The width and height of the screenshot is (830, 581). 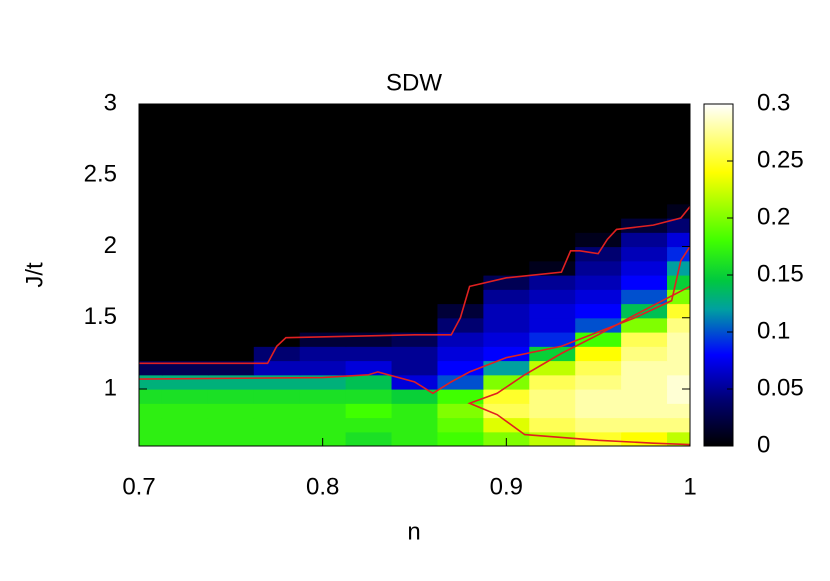 I want to click on y-tick-label: 2.5, so click(x=100, y=174).